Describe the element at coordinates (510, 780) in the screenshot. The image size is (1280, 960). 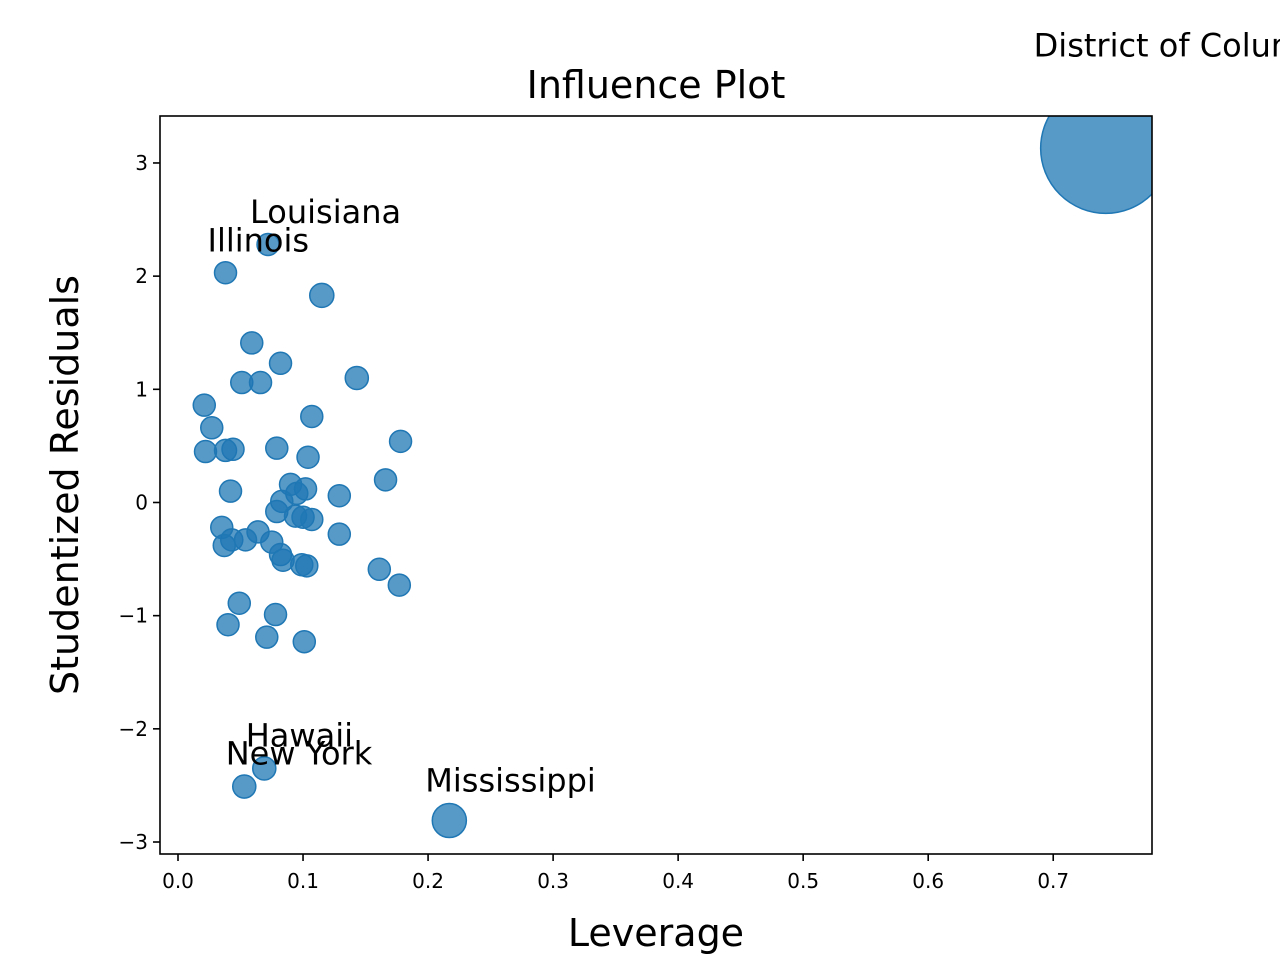
I see `point-label: Mississippi` at that location.